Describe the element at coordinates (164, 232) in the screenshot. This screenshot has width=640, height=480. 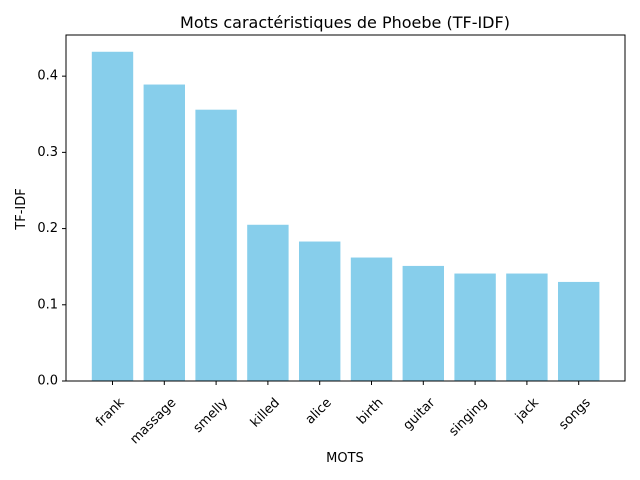
I see `bar-massage` at that location.